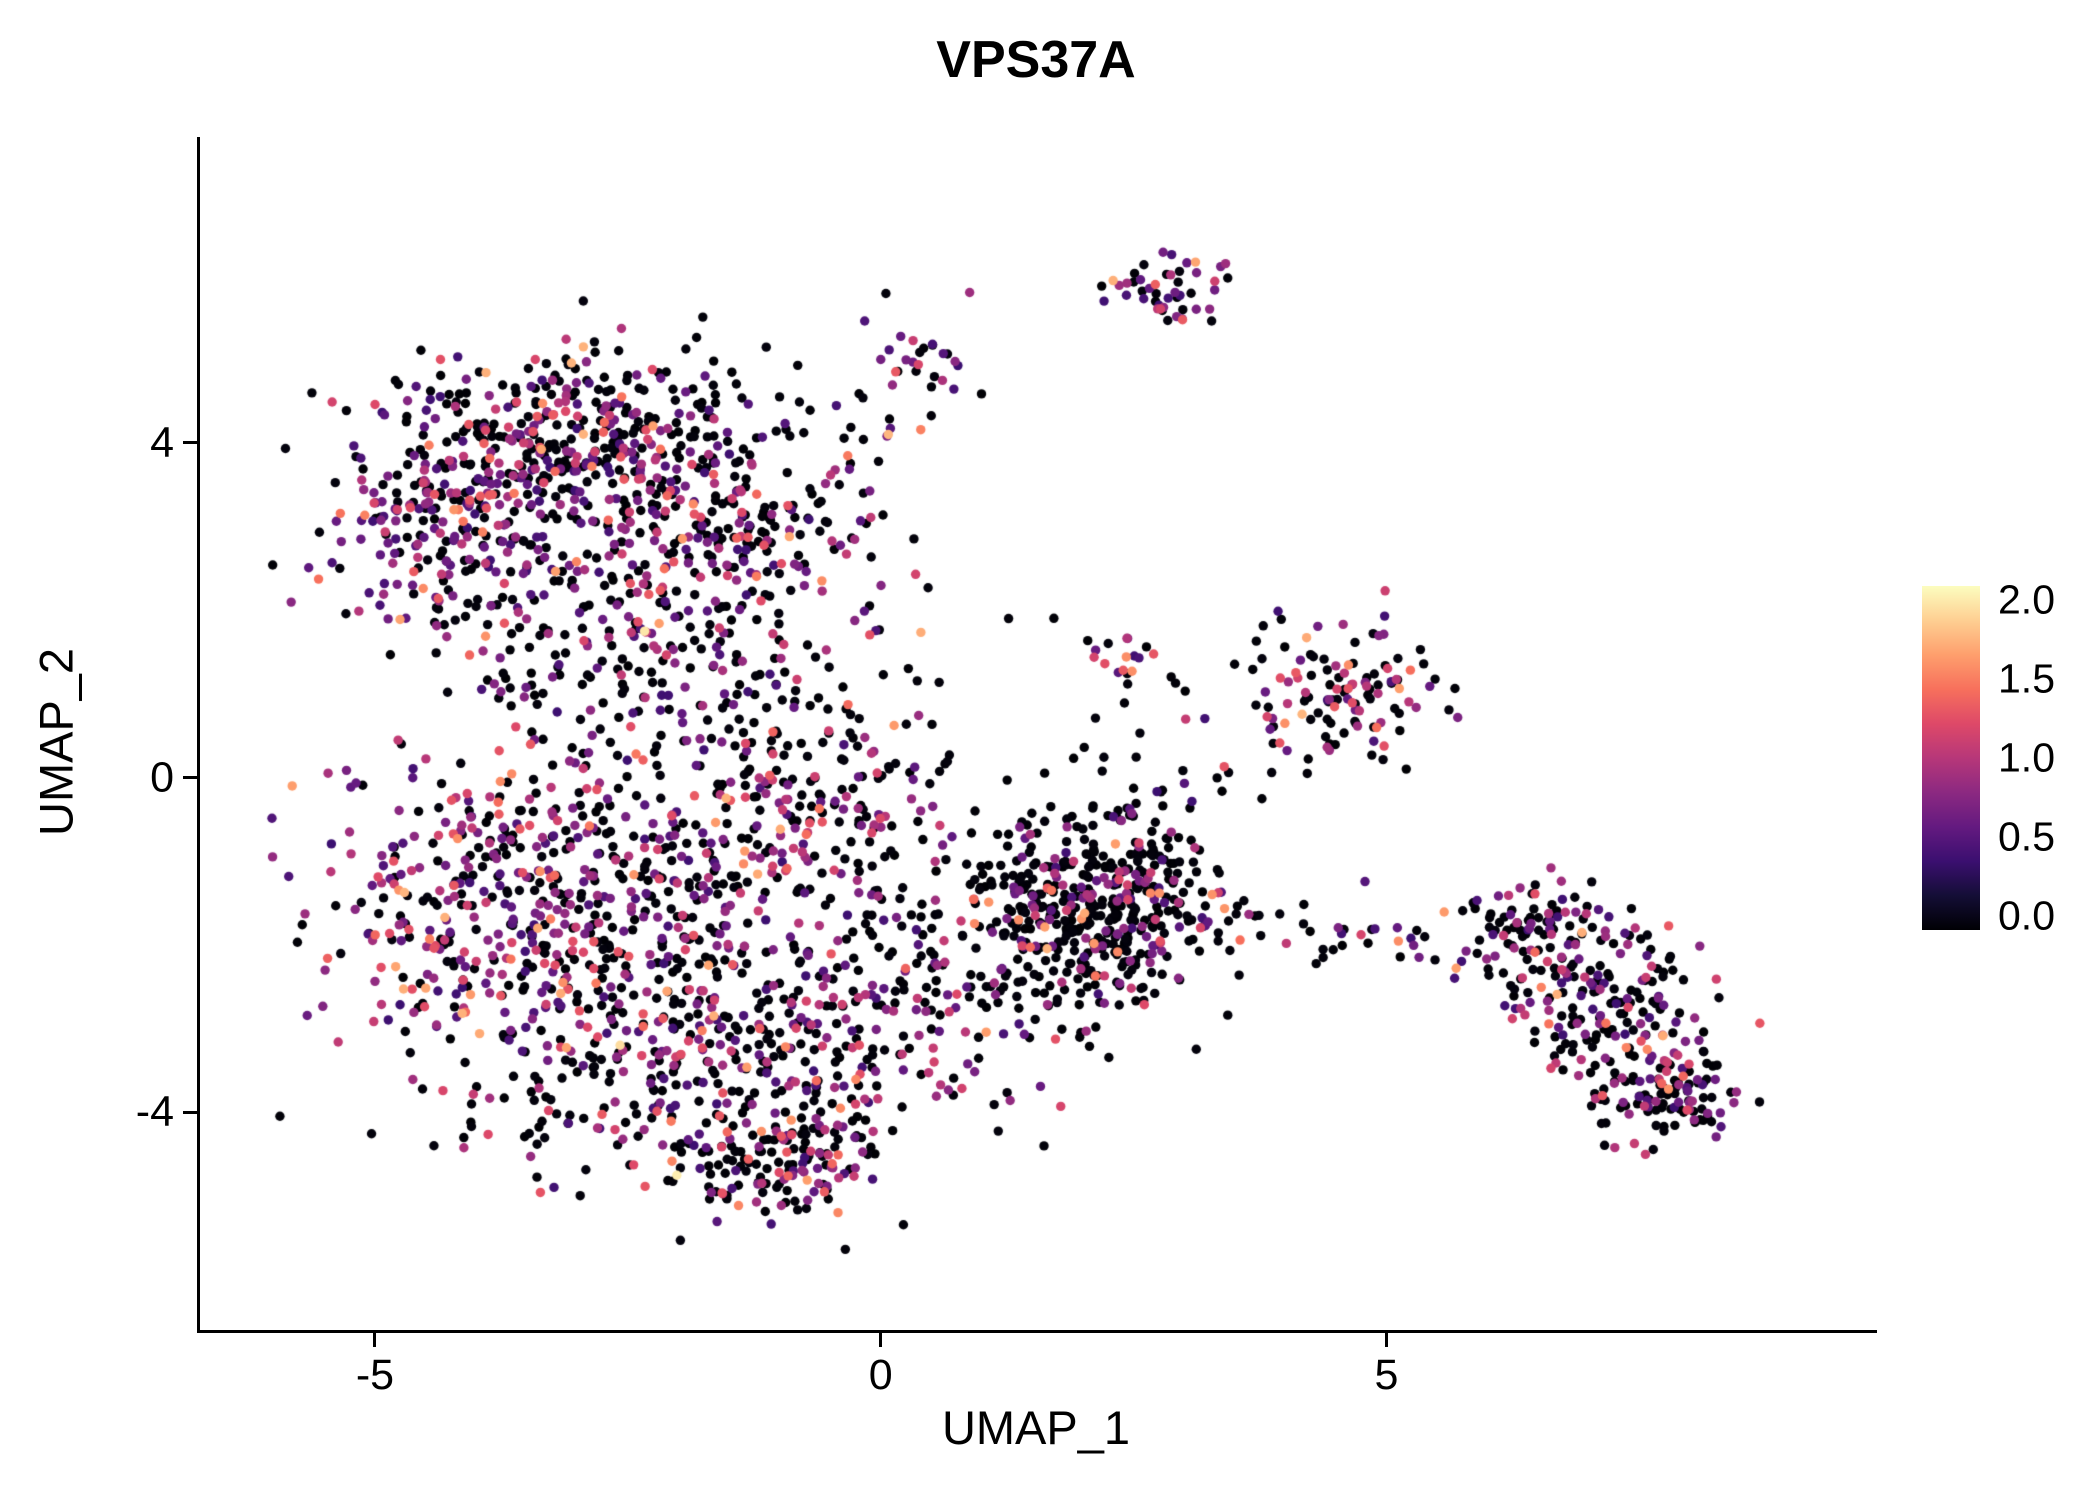 This screenshot has width=2100, height=1500. Describe the element at coordinates (2026, 599) in the screenshot. I see `colorbar-tick-label: 2.0` at that location.